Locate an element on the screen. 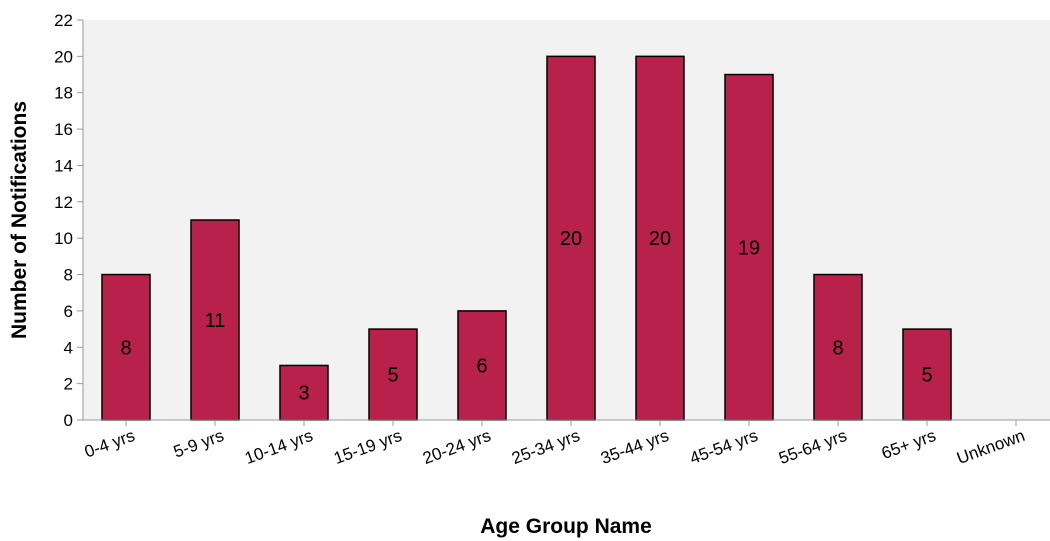 The width and height of the screenshot is (1050, 541). y-tick-label: 6 is located at coordinates (68, 311).